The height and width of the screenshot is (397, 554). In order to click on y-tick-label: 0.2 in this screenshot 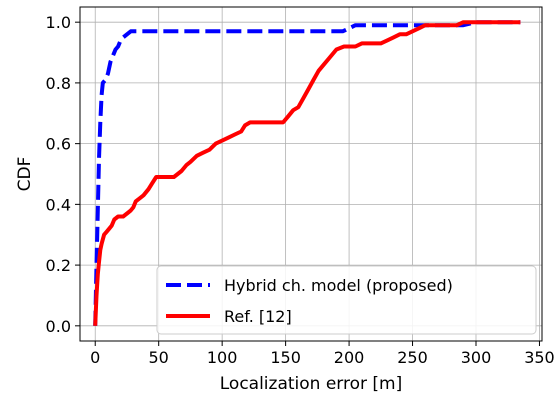, I will do `click(58, 265)`.